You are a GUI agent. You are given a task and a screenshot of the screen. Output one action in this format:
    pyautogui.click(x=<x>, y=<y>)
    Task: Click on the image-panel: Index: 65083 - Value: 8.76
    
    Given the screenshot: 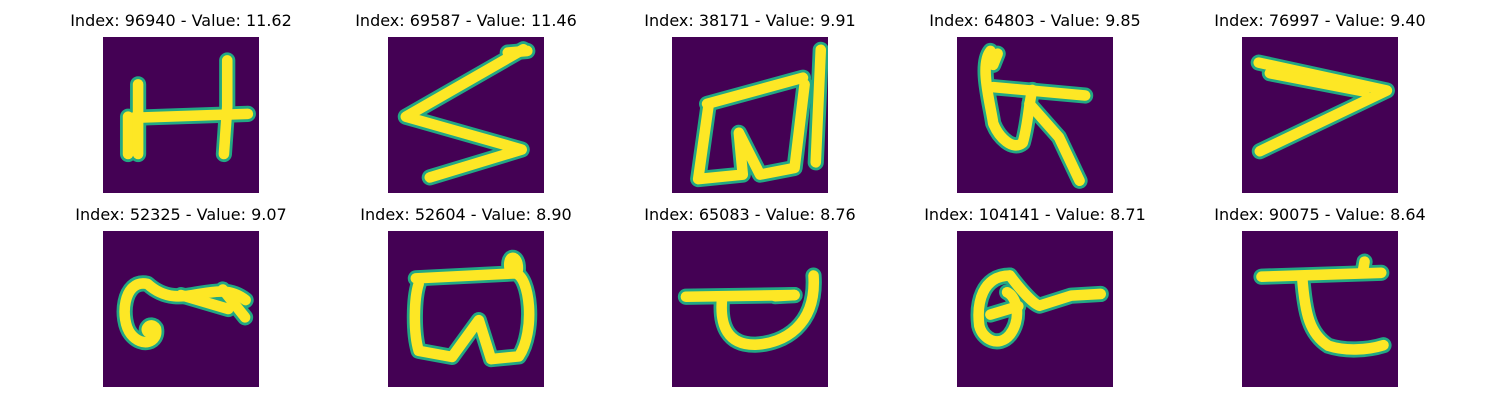 What is the action you would take?
    pyautogui.click(x=750, y=295)
    